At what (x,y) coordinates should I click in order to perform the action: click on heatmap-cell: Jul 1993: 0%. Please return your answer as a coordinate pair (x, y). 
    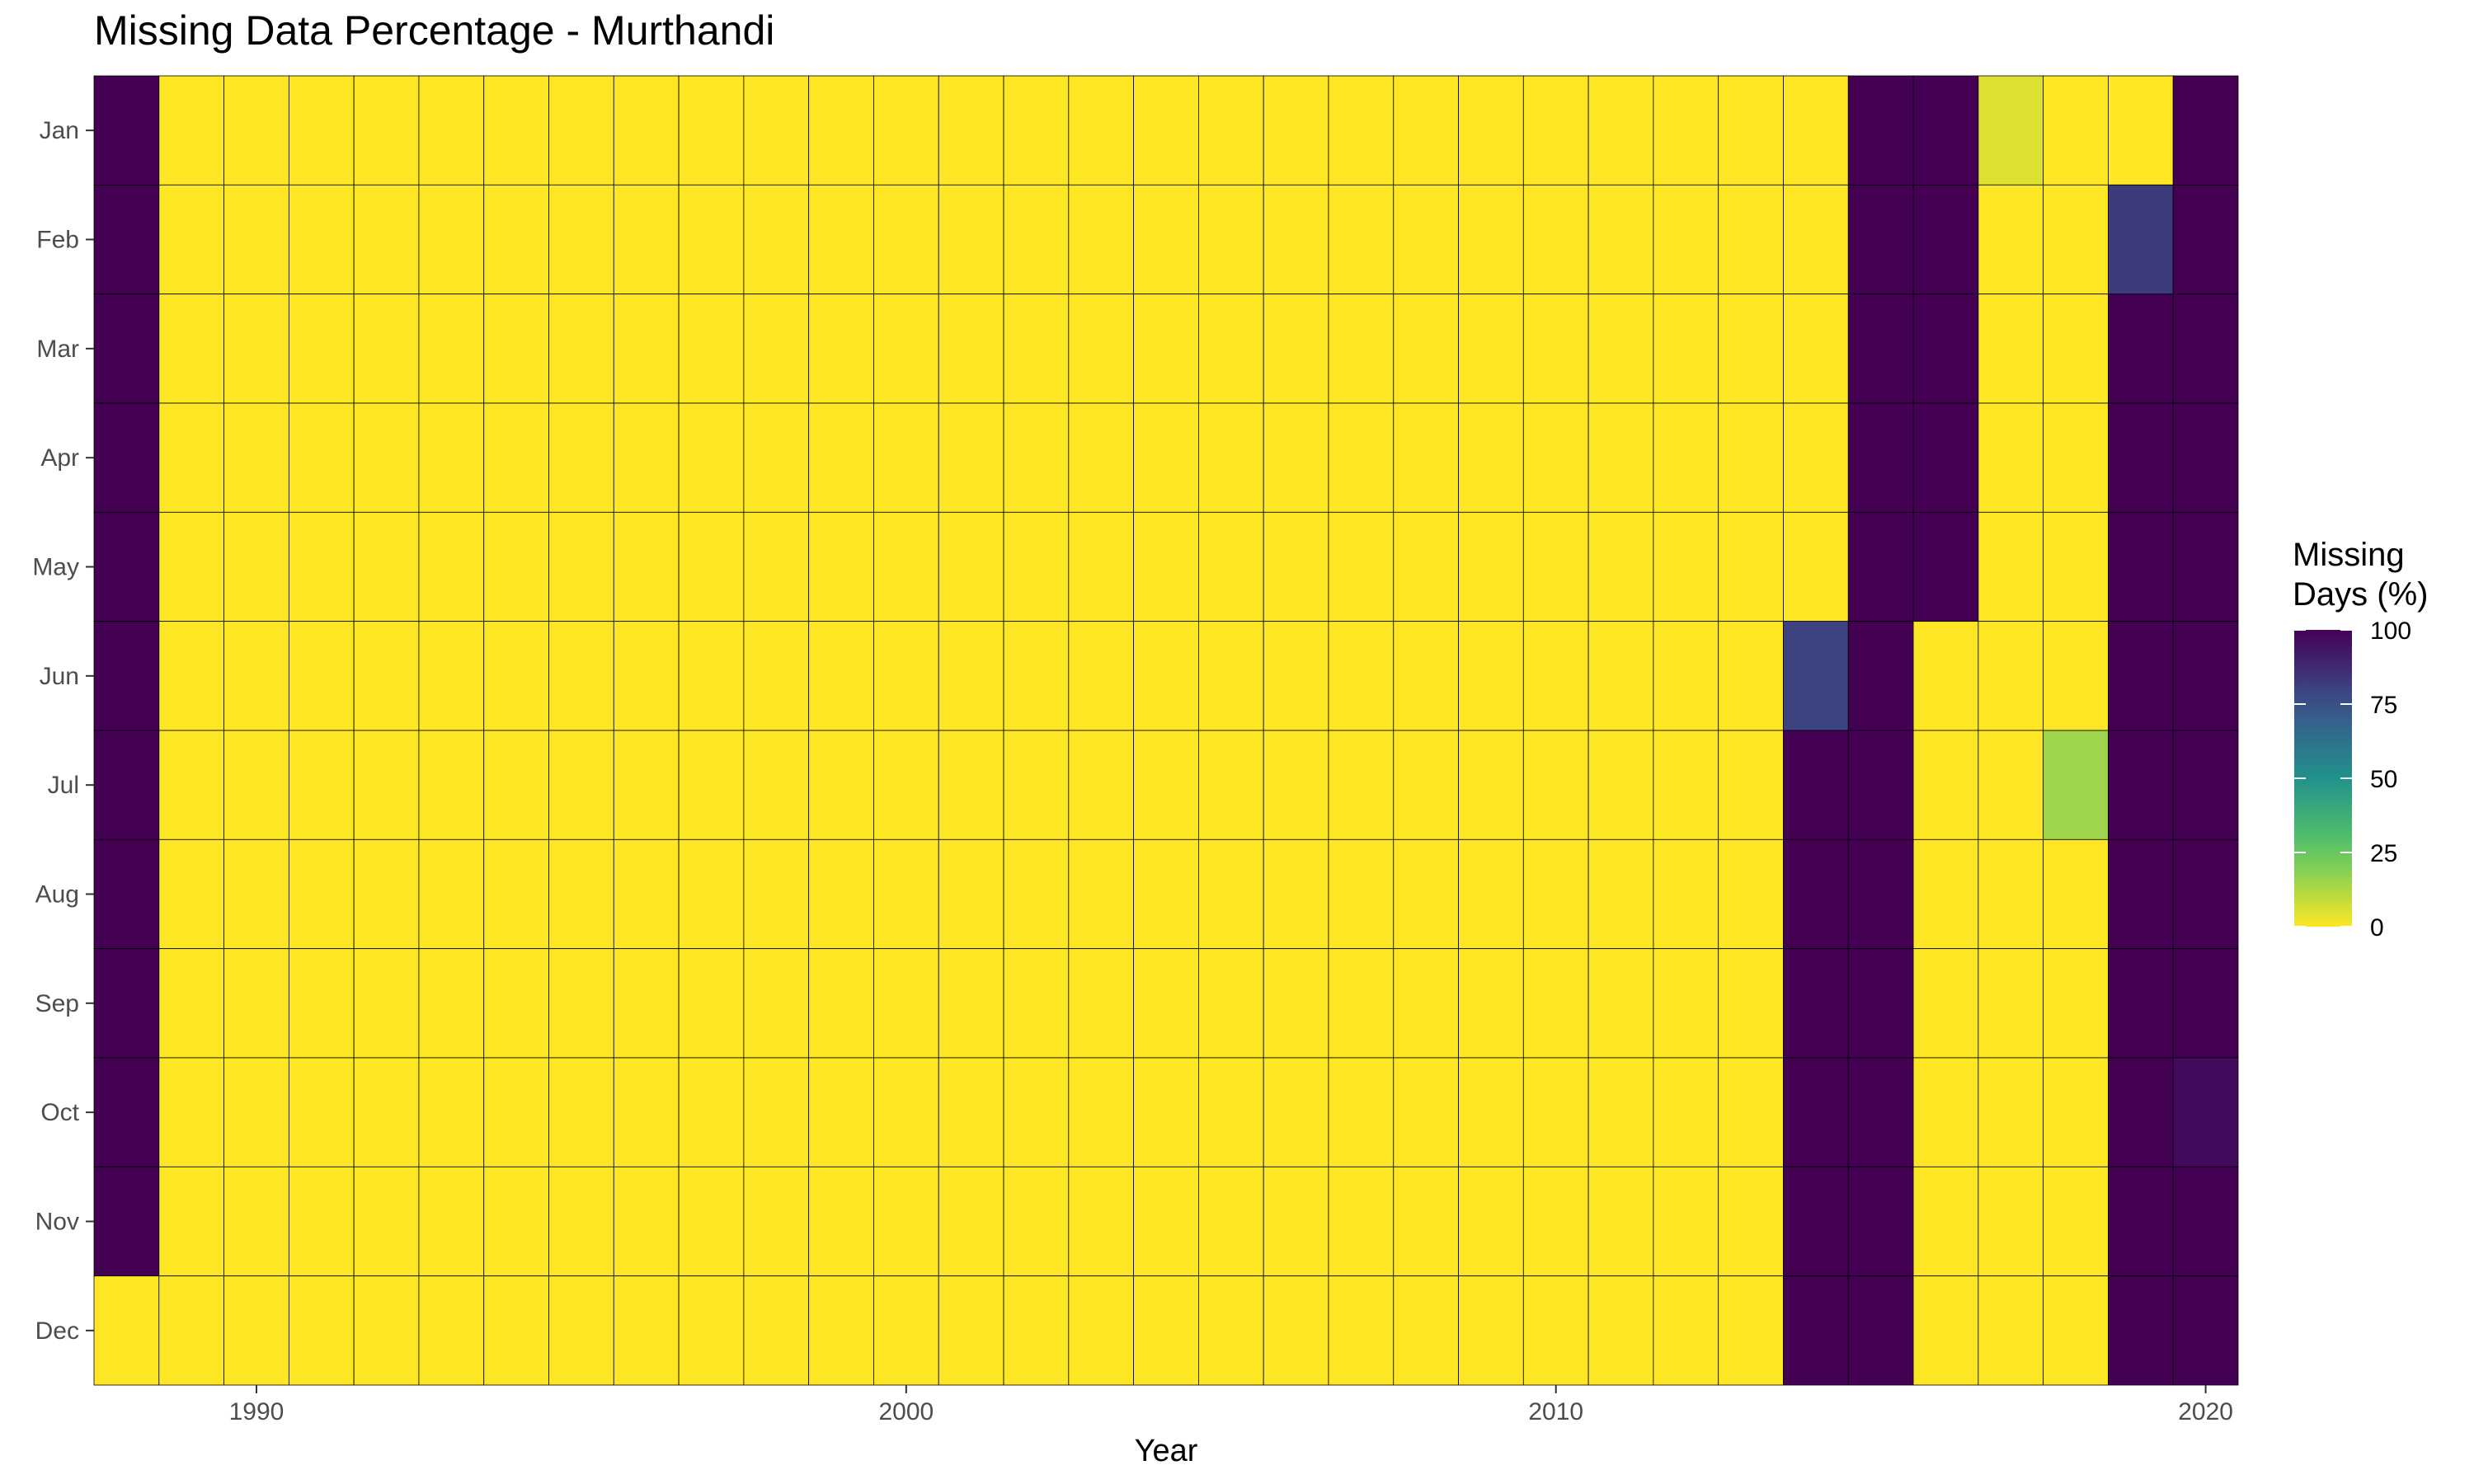
    Looking at the image, I should click on (451, 785).